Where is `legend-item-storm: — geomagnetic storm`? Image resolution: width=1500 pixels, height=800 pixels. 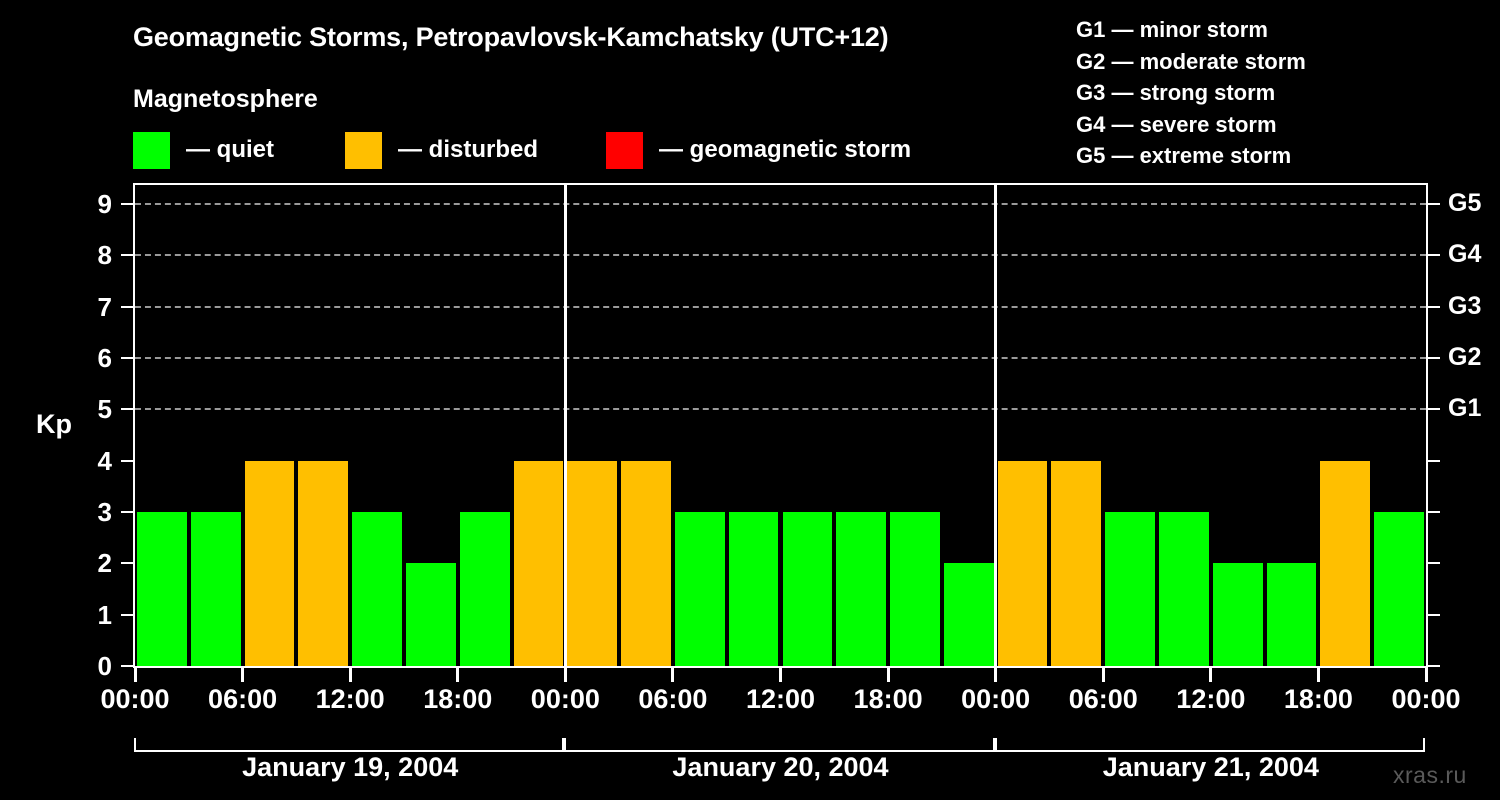 legend-item-storm: — geomagnetic storm is located at coordinates (758, 150).